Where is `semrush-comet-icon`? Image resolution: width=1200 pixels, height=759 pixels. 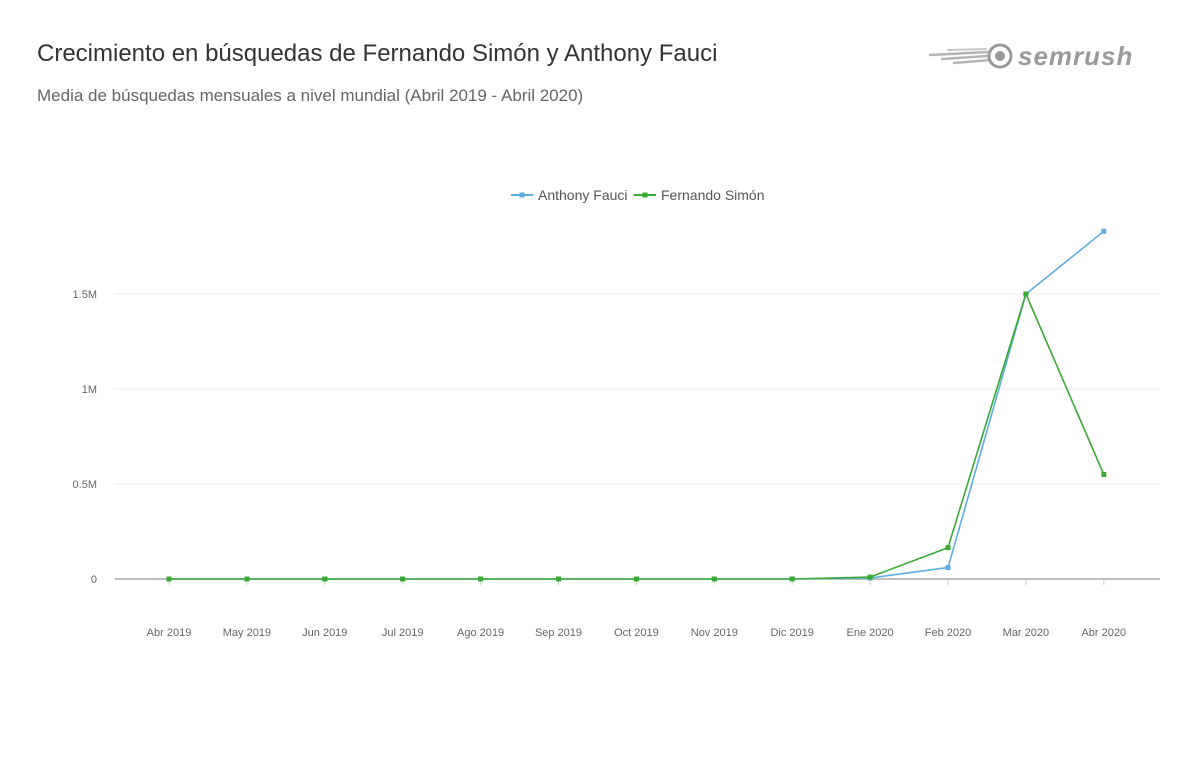
semrush-comet-icon is located at coordinates (970, 56).